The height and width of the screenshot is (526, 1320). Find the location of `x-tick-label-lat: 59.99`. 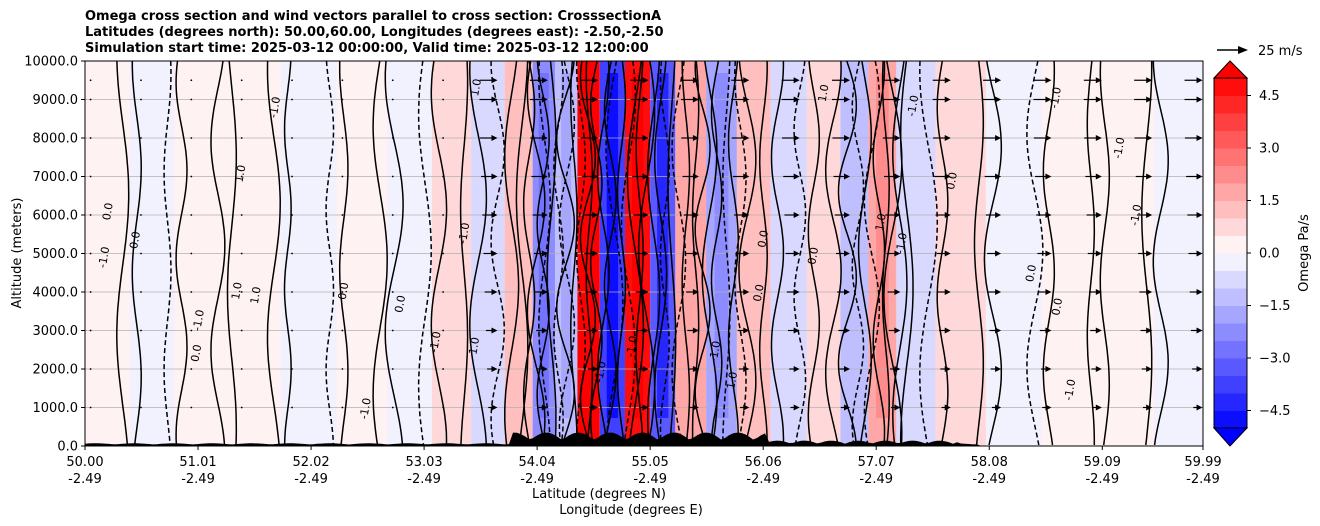

x-tick-label-lat: 59.99 is located at coordinates (1202, 462).